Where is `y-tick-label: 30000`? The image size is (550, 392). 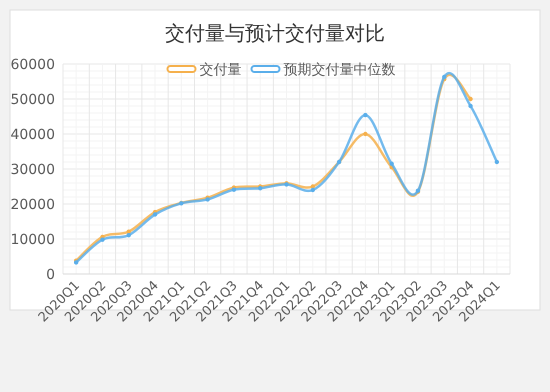 y-tick-label: 30000 is located at coordinates (32, 170).